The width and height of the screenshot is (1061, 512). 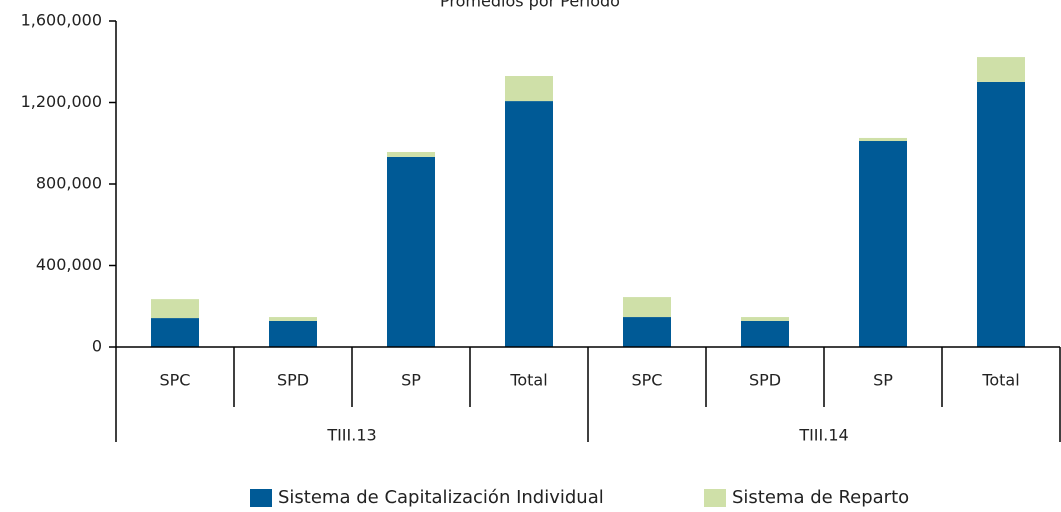 What do you see at coordinates (441, 497) in the screenshot?
I see `legend-label: Sistema de Capitalización Individual` at bounding box center [441, 497].